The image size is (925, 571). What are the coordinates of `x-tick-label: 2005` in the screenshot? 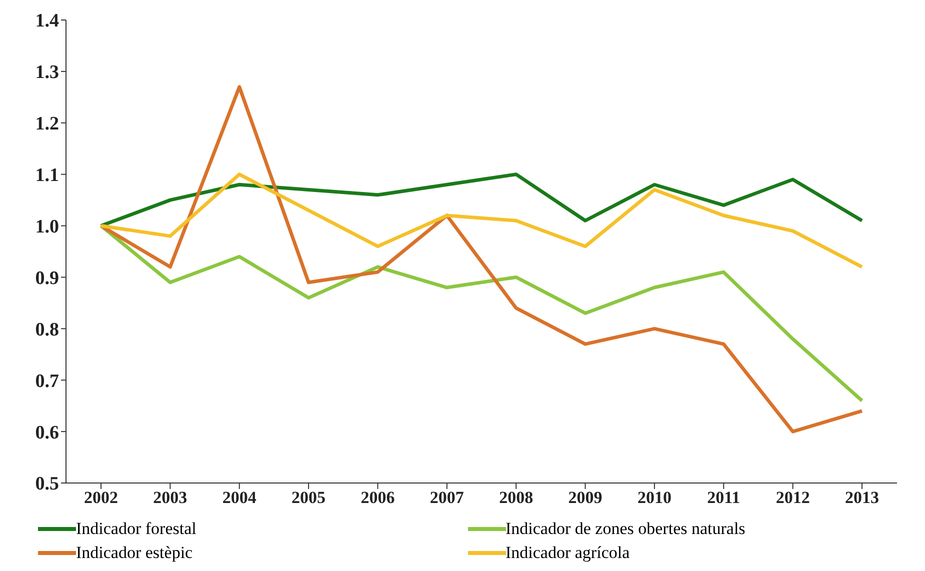 It's located at (309, 498).